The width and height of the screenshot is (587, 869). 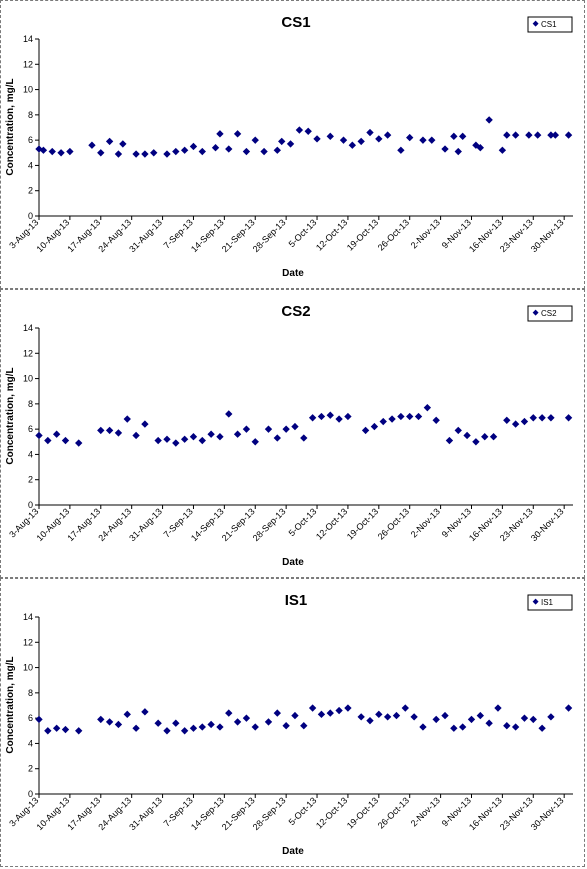 What do you see at coordinates (547, 813) in the screenshot?
I see `x-tick-label: 30-Nov-13` at bounding box center [547, 813].